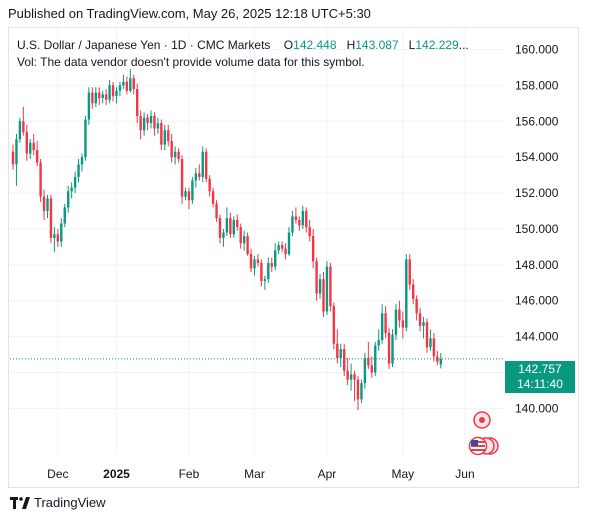  I want to click on x-axis: Dec 2025 Feb Mar Apr May Jun, so click(260, 474).